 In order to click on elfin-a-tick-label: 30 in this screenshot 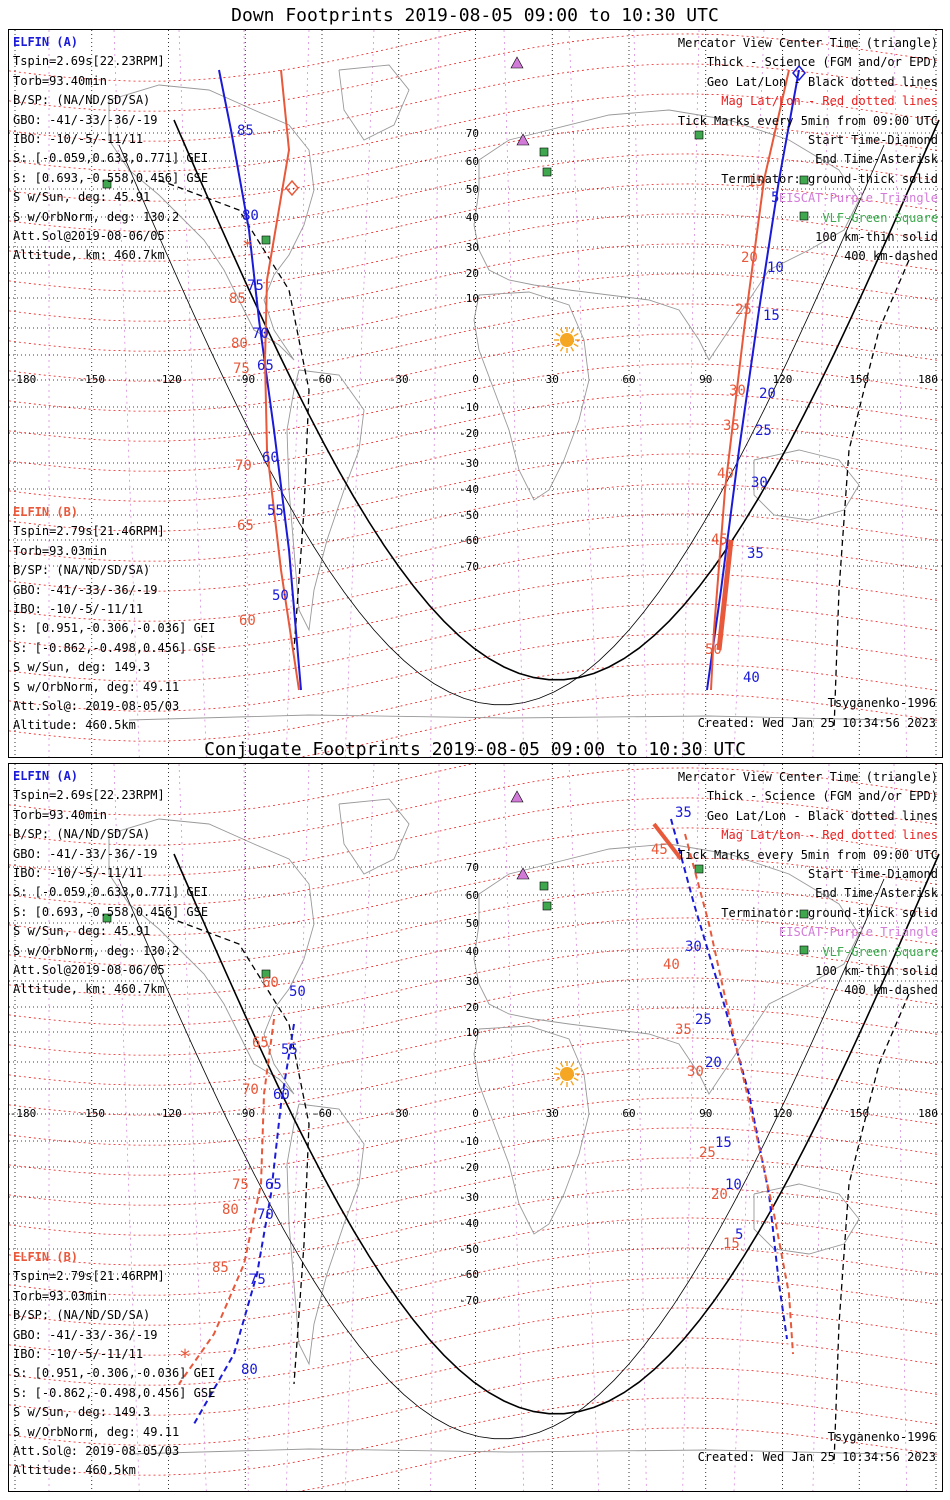, I will do `click(759, 483)`.